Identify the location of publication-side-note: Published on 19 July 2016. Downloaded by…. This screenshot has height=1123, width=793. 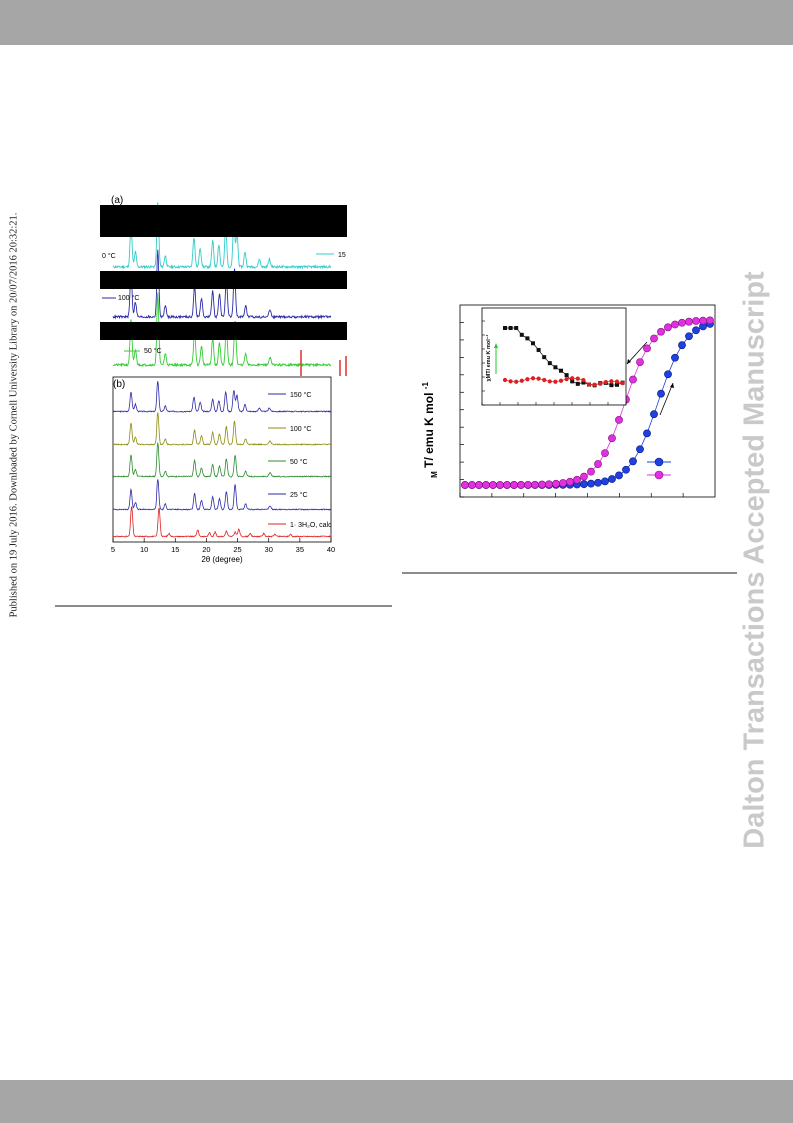
(14, 415).